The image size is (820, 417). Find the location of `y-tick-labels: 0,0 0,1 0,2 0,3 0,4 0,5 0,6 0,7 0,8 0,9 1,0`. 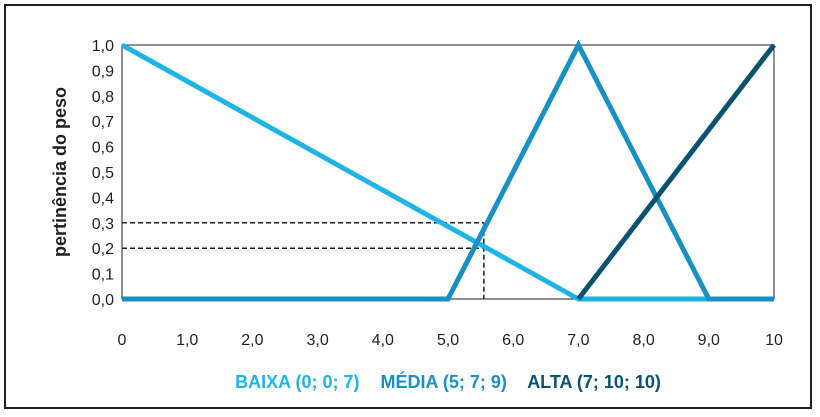

y-tick-labels: 0,0 0,1 0,2 0,3 0,4 0,5 0,6 0,7 0,8 0,9 1,0 is located at coordinates (103, 173).